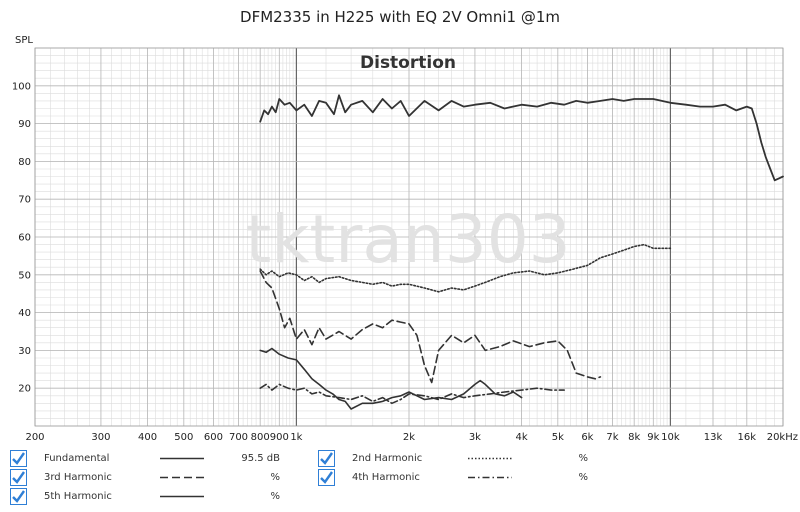  I want to click on x-tick-label: 900, so click(279, 437).